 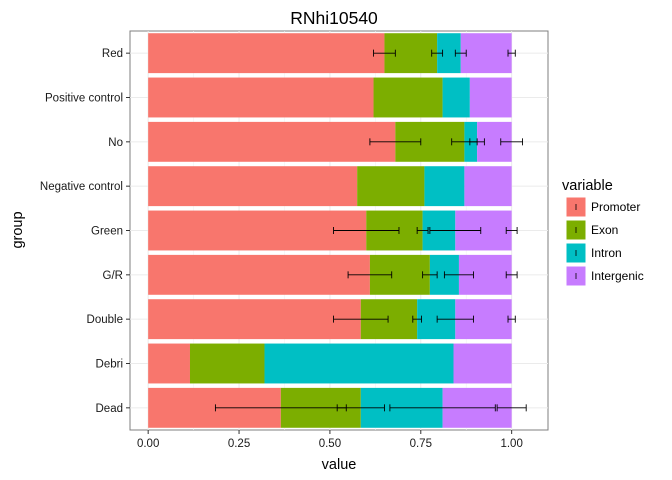 I want to click on y-tick-label: Positive control, so click(x=84, y=99).